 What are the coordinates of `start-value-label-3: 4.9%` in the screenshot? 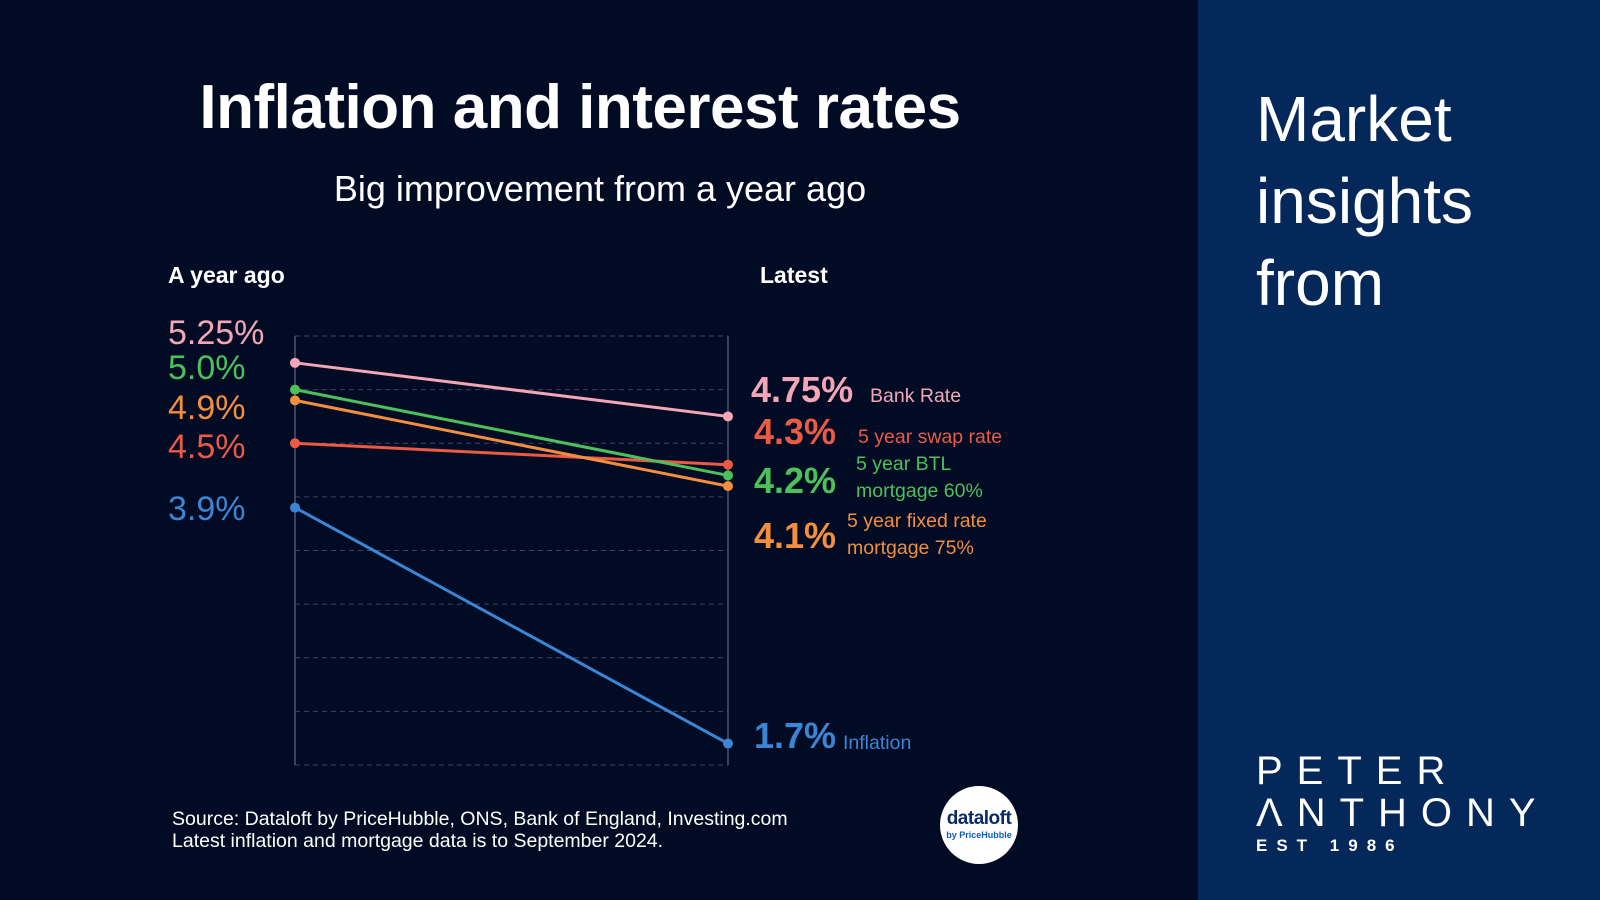 It's located at (207, 408).